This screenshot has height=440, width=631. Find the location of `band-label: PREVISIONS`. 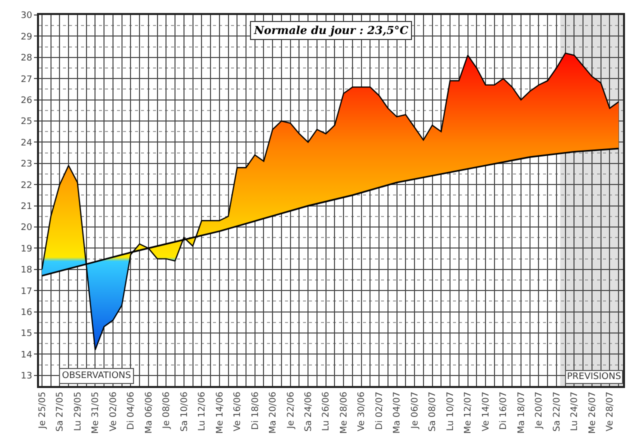

band-label: PREVISIONS is located at coordinates (594, 377).